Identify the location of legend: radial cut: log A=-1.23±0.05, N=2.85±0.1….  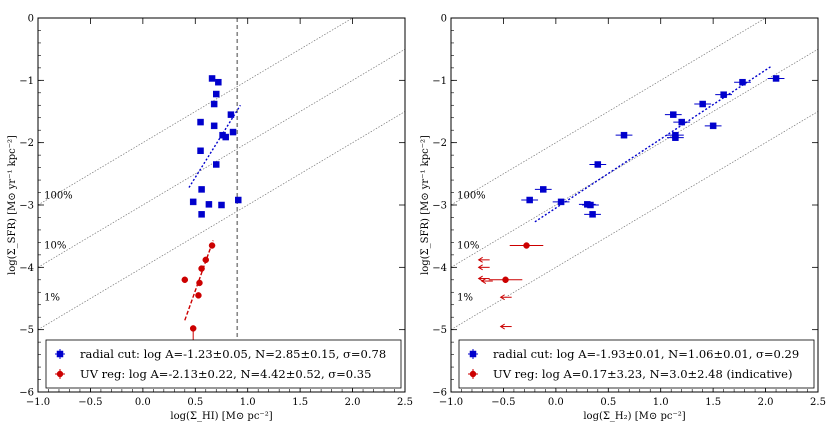
(223, 364).